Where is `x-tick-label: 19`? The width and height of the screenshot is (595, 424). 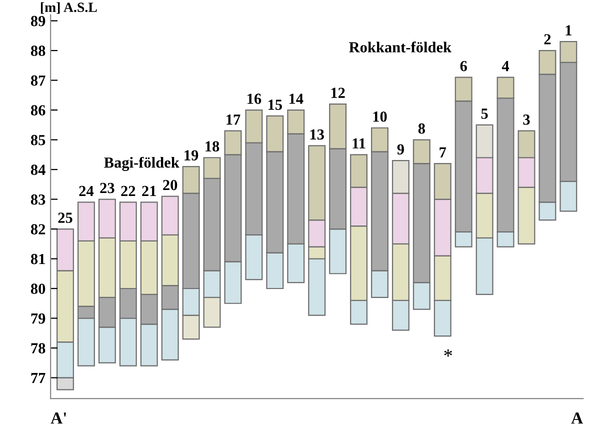
x-tick-label: 19 is located at coordinates (191, 155).